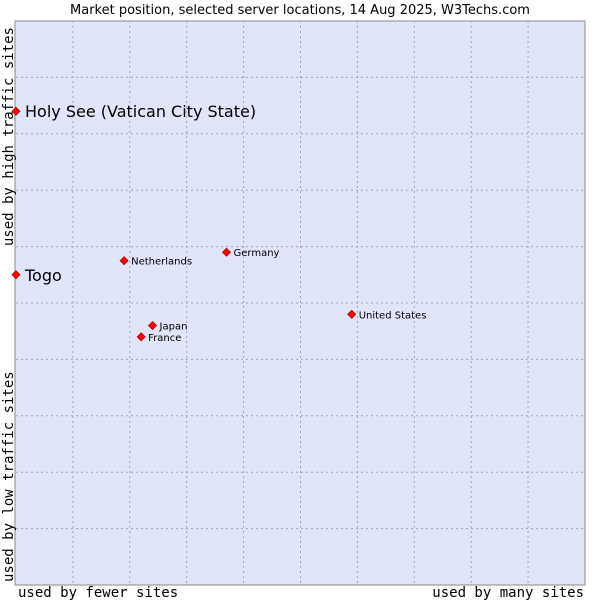 The width and height of the screenshot is (600, 600). I want to click on point-label-netherlands: Netherlands, so click(161, 262).